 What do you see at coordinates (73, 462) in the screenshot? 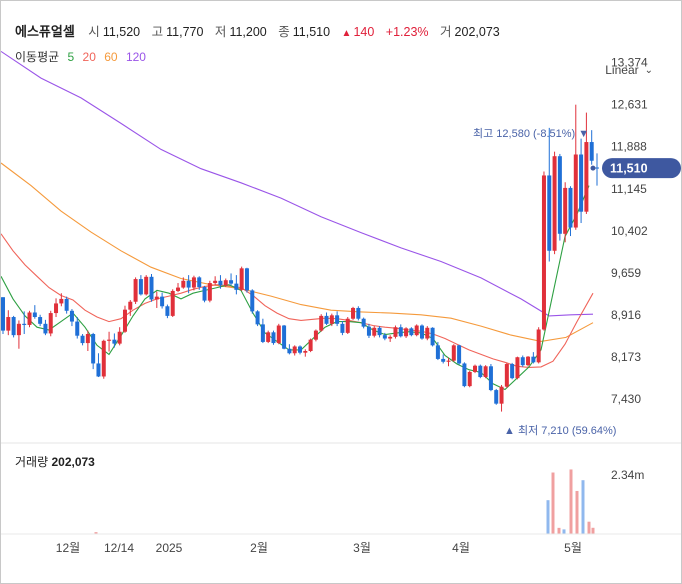
I see `volume-panel-value: 202,073` at bounding box center [73, 462].